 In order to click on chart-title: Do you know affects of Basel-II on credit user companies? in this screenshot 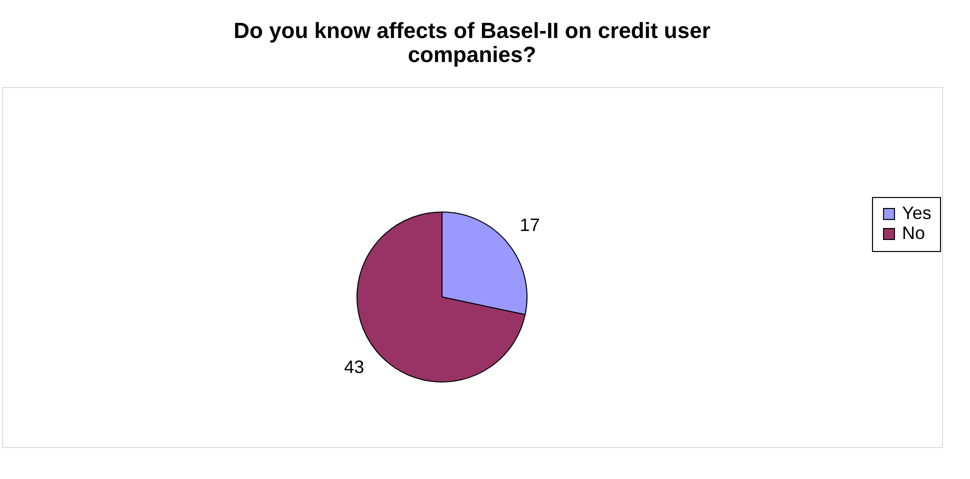, I will do `click(472, 42)`.